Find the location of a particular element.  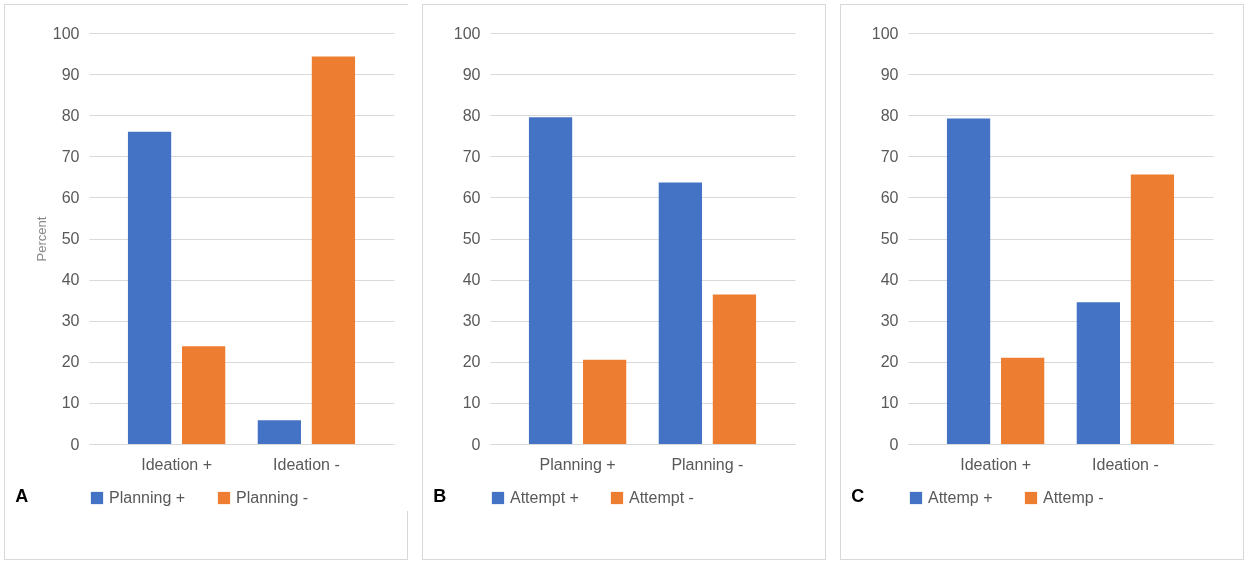

legend-label: Planning - is located at coordinates (272, 497).